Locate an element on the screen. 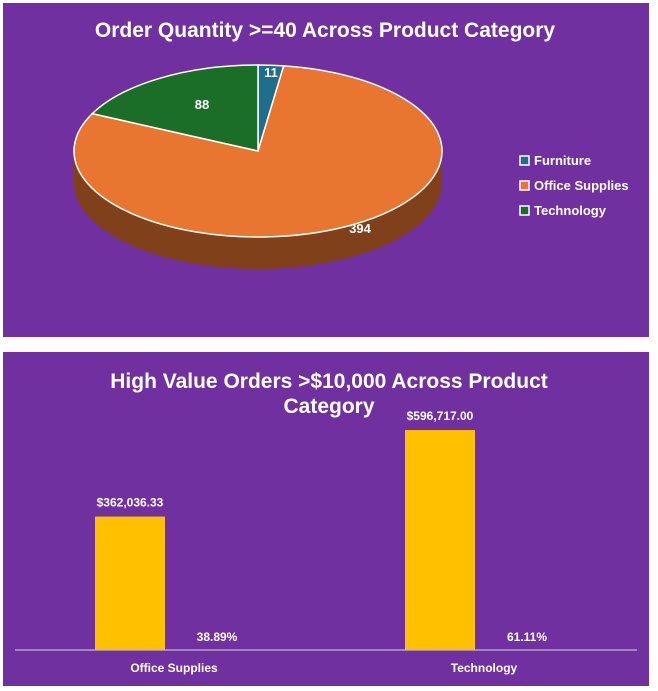  bar-share-label: 61.11% is located at coordinates (527, 637).